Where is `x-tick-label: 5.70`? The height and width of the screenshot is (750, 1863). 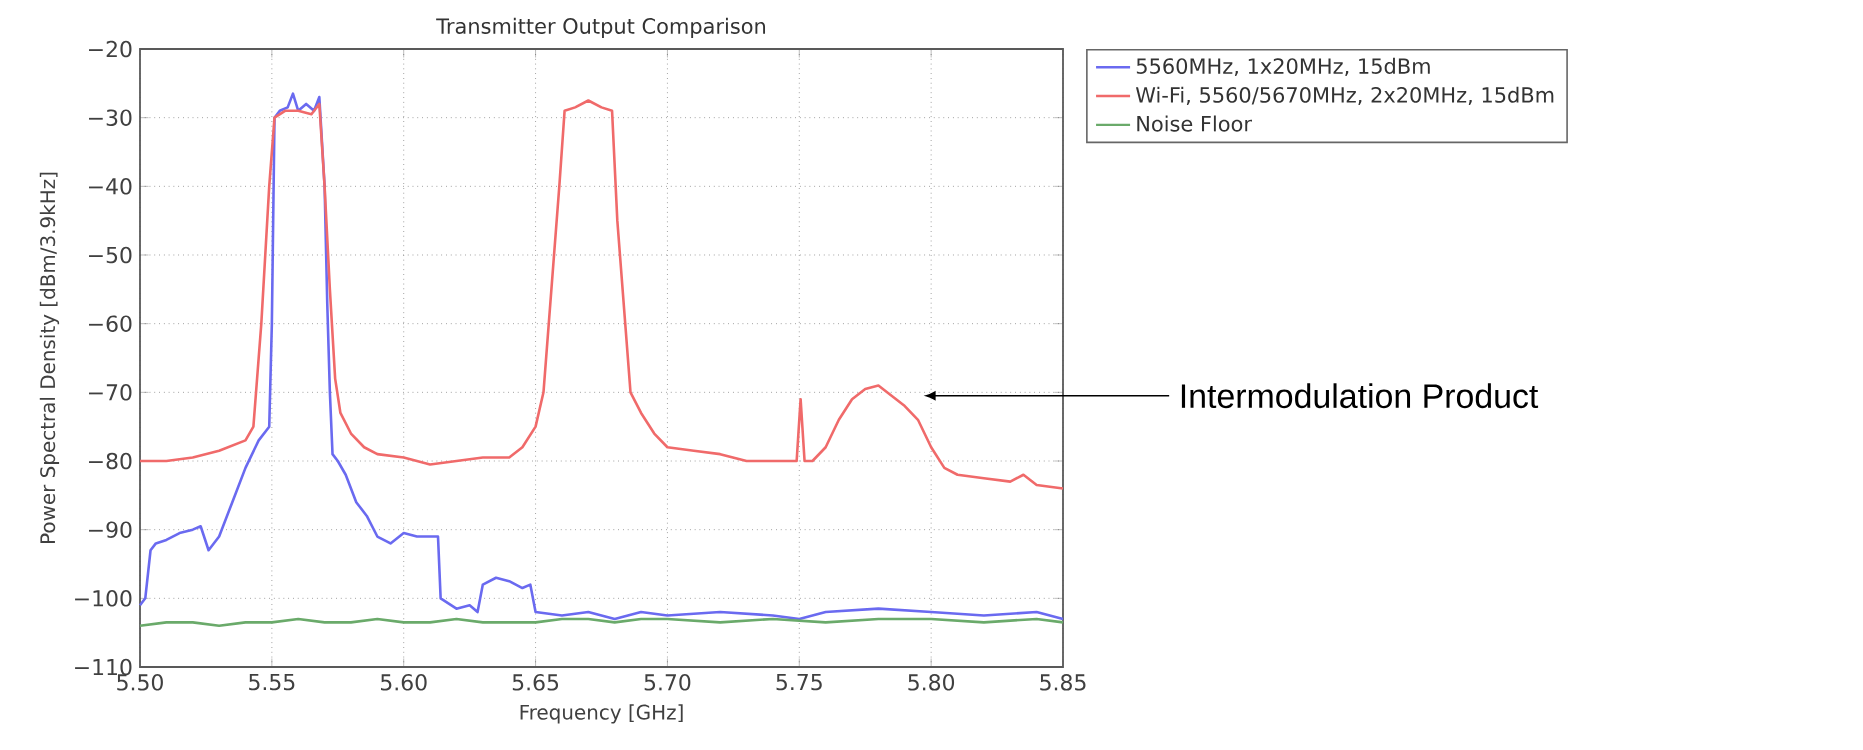
x-tick-label: 5.70 is located at coordinates (667, 682).